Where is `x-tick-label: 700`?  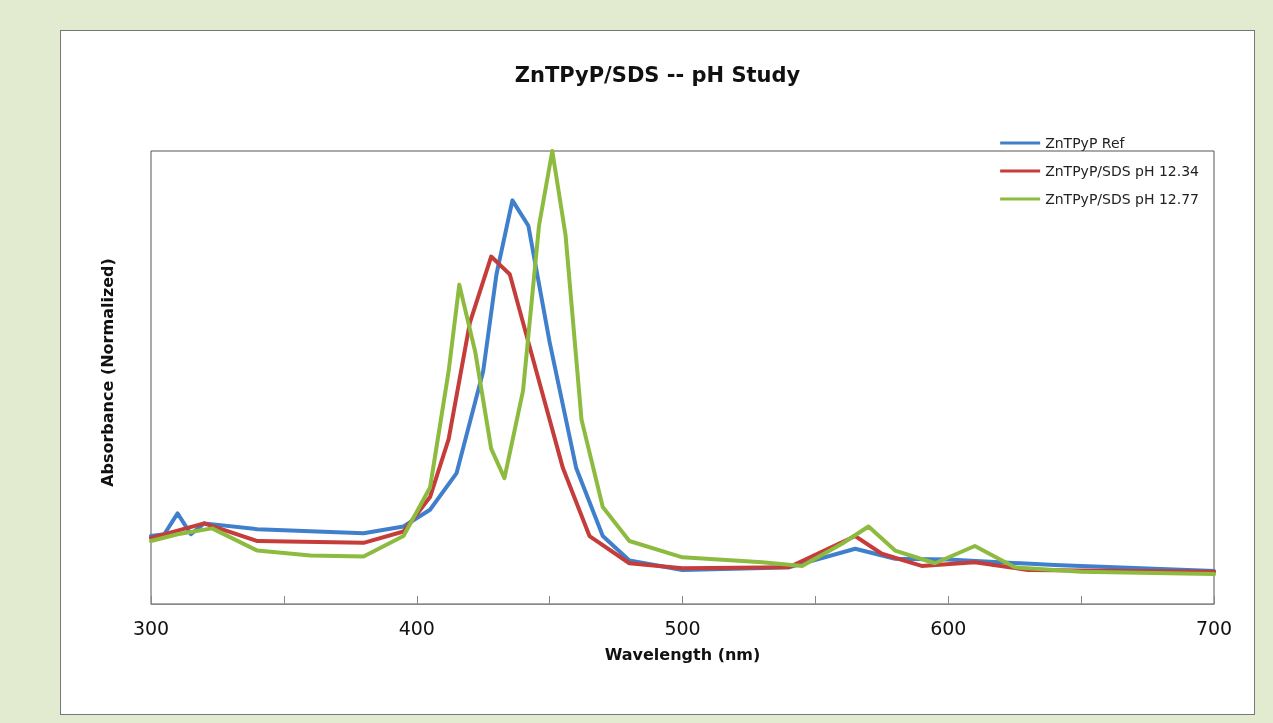 x-tick-label: 700 is located at coordinates (1214, 627).